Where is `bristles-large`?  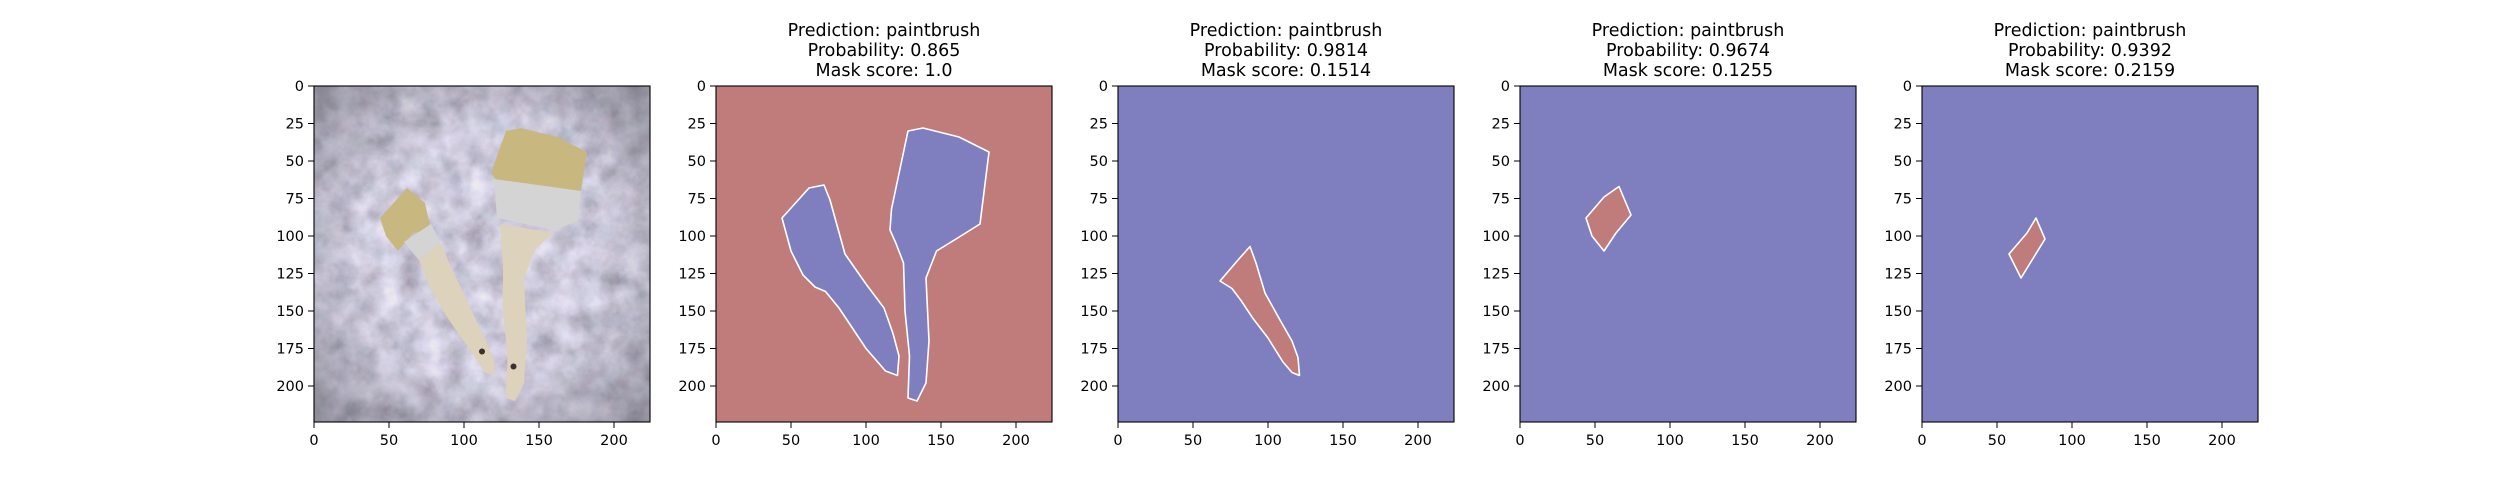
bristles-large is located at coordinates (539, 162).